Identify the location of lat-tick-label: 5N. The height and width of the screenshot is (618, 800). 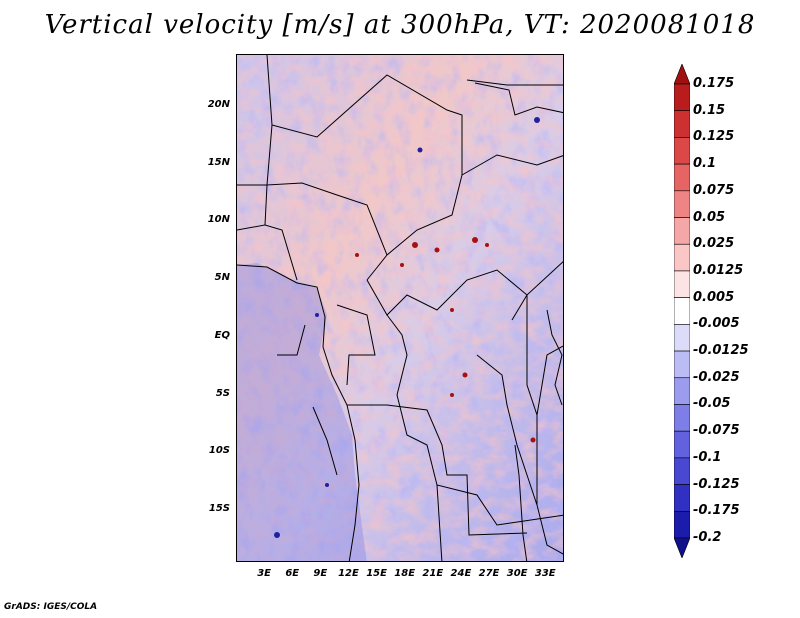
(222, 278).